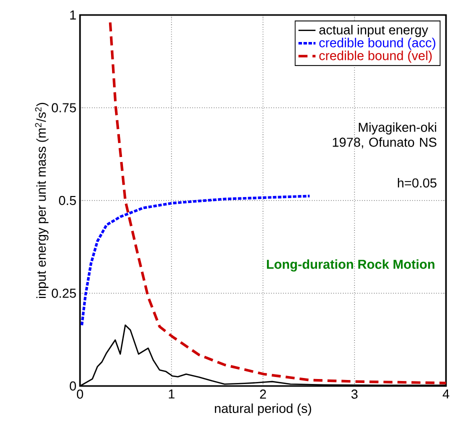 Image resolution: width=454 pixels, height=441 pixels. I want to click on legend-label: credible bound (acc), so click(377, 44).